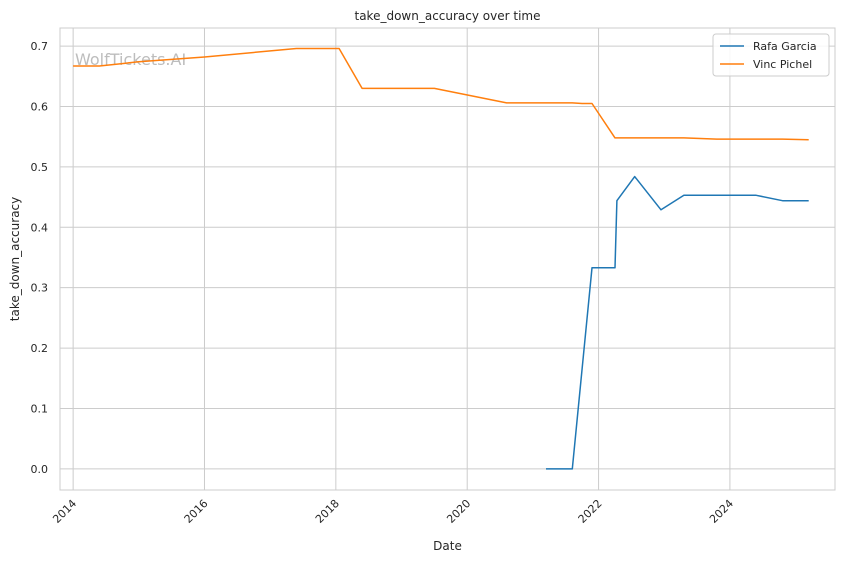  I want to click on y-tick-label: 0.1, so click(40, 408).